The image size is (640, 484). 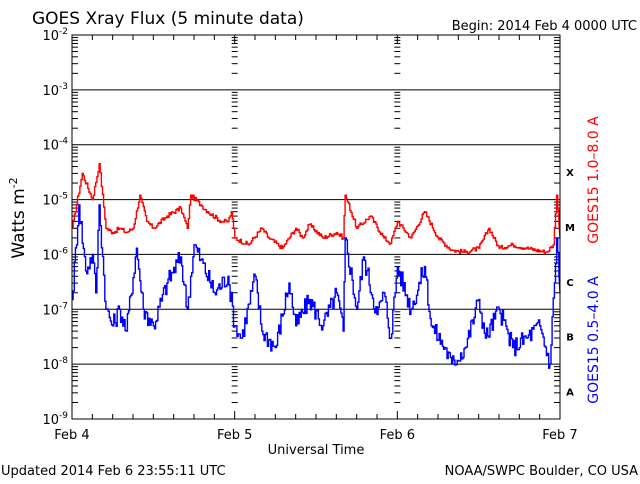 I want to click on x-tick-label: Feb 6, so click(x=397, y=435).